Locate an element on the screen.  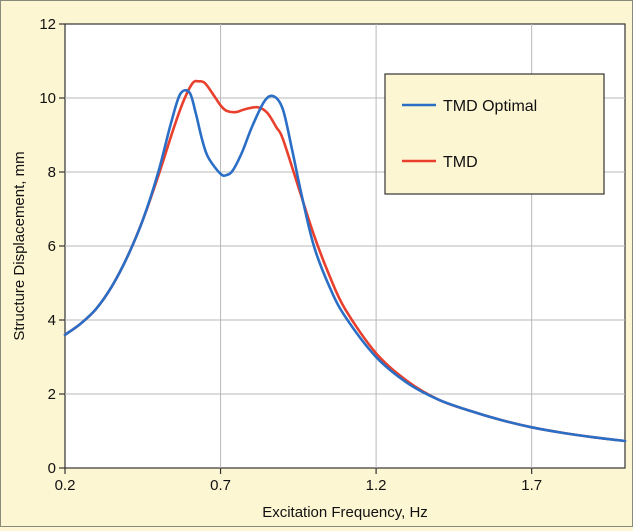
legend-box is located at coordinates (494, 134).